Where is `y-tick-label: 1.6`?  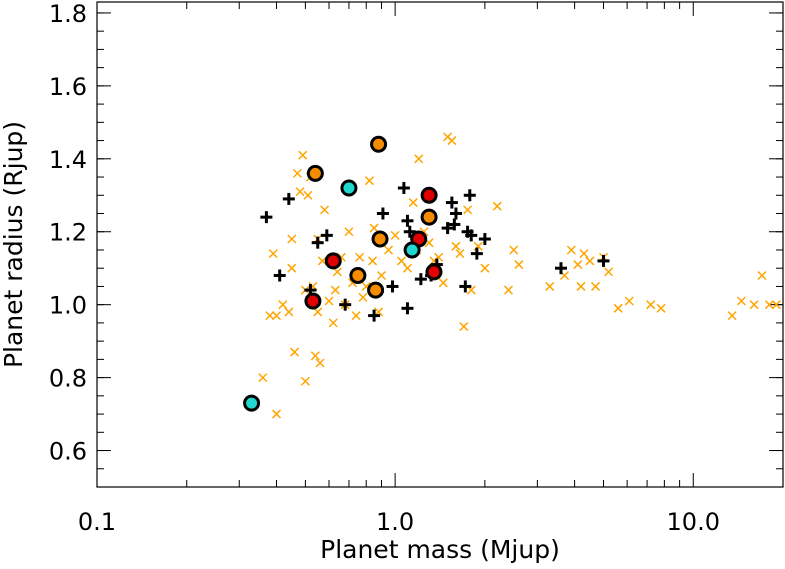 y-tick-label: 1.6 is located at coordinates (68, 87).